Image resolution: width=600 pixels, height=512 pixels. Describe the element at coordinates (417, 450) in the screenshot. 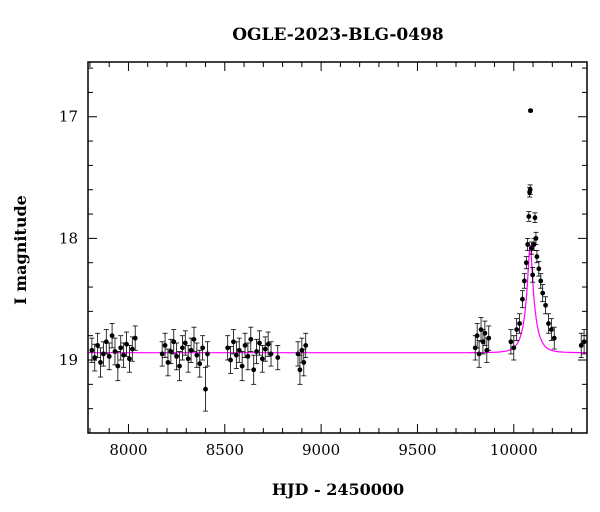

I see `x-tick-label: 9500` at that location.